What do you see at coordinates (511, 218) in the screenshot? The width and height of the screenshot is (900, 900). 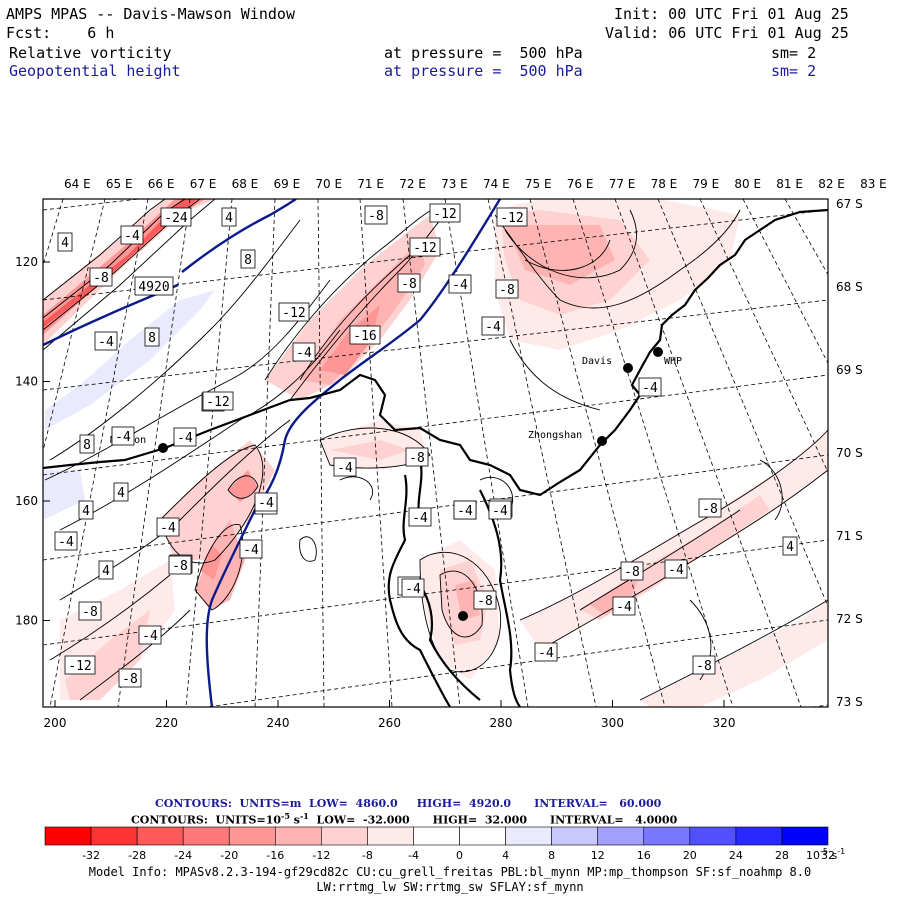 I see `contour-label-text: -12` at bounding box center [511, 218].